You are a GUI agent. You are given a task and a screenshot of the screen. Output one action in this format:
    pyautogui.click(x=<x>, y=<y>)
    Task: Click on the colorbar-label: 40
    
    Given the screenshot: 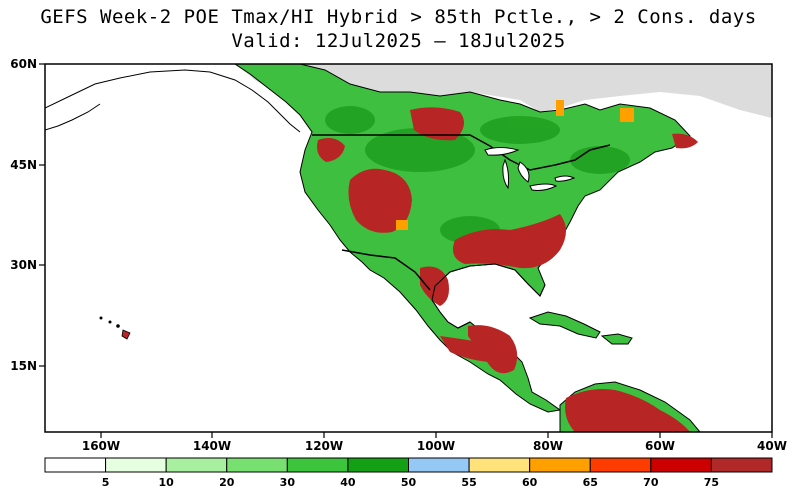 What is the action you would take?
    pyautogui.click(x=348, y=482)
    